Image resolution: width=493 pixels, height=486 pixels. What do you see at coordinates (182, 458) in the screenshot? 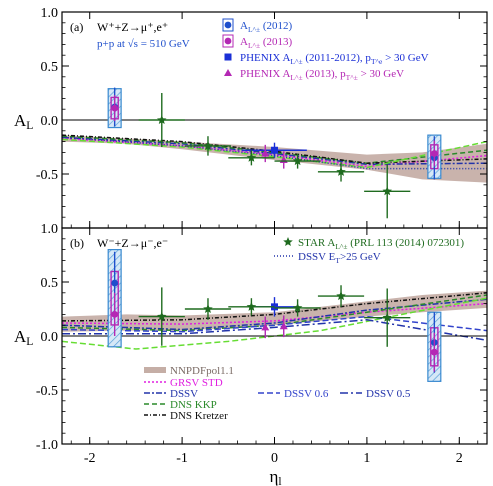
I see `x-tick-label: -1` at bounding box center [182, 458].